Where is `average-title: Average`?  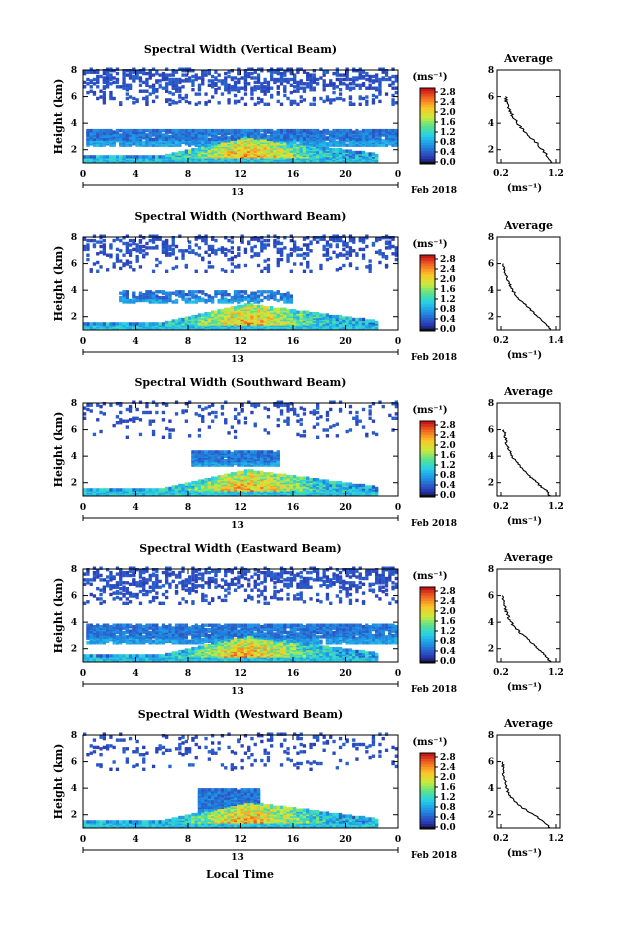 average-title: Average is located at coordinates (528, 225).